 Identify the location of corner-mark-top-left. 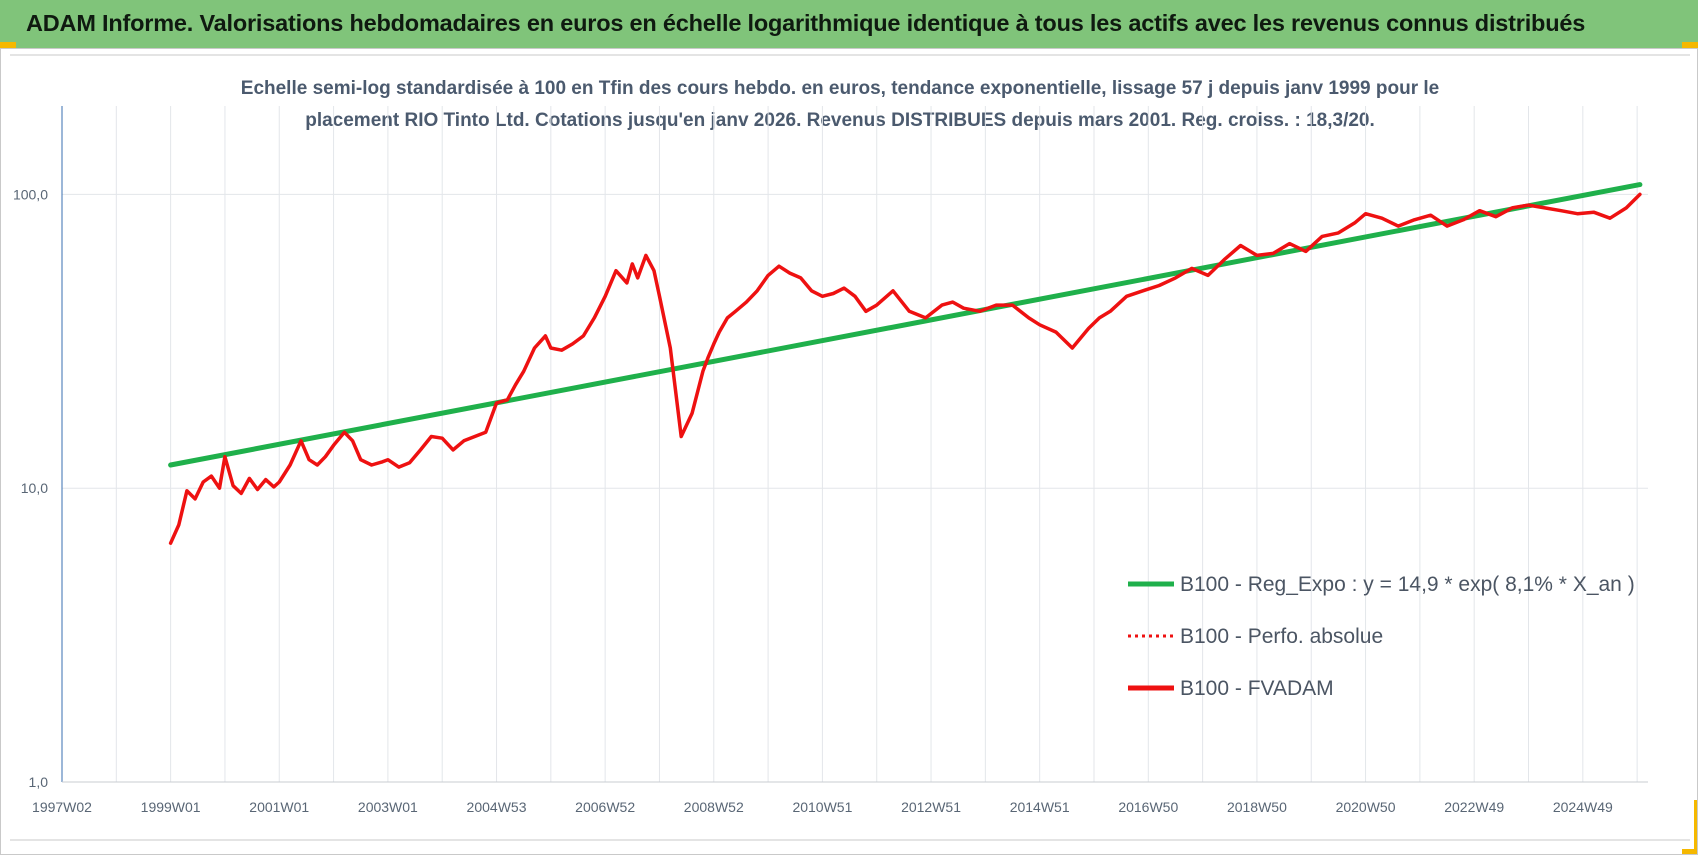
(8, 45).